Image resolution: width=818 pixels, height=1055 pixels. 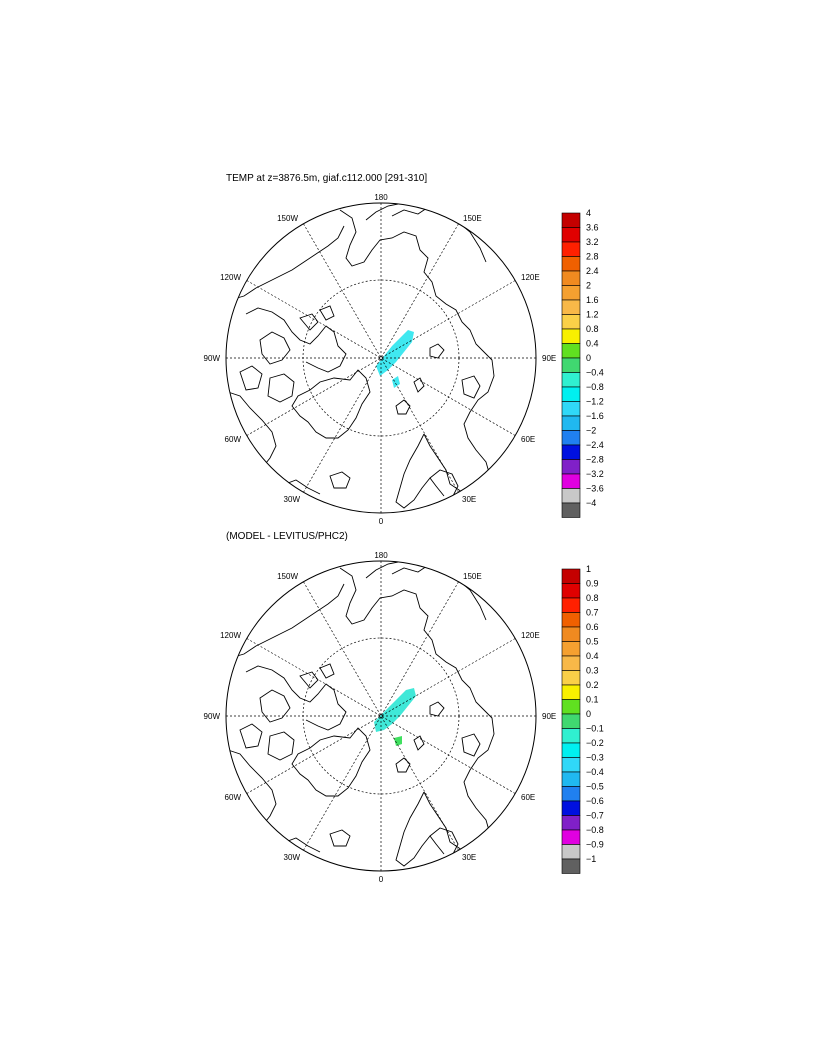 I want to click on bottom-map-shading, so click(x=395, y=717).